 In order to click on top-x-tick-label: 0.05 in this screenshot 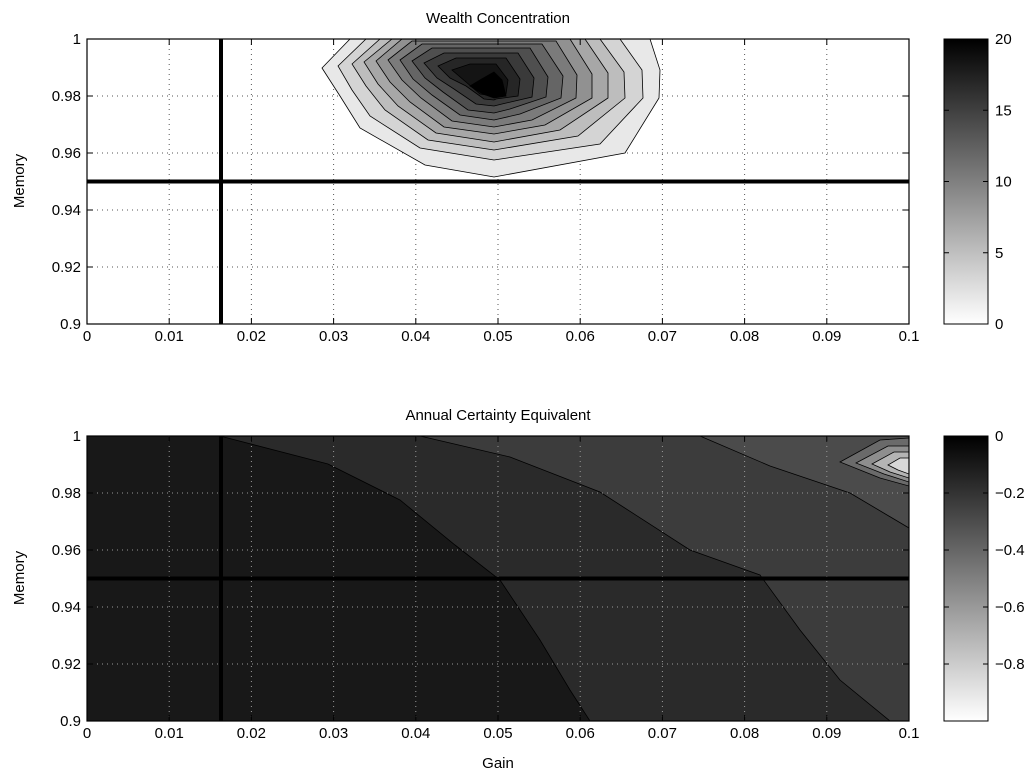, I will do `click(497, 336)`.